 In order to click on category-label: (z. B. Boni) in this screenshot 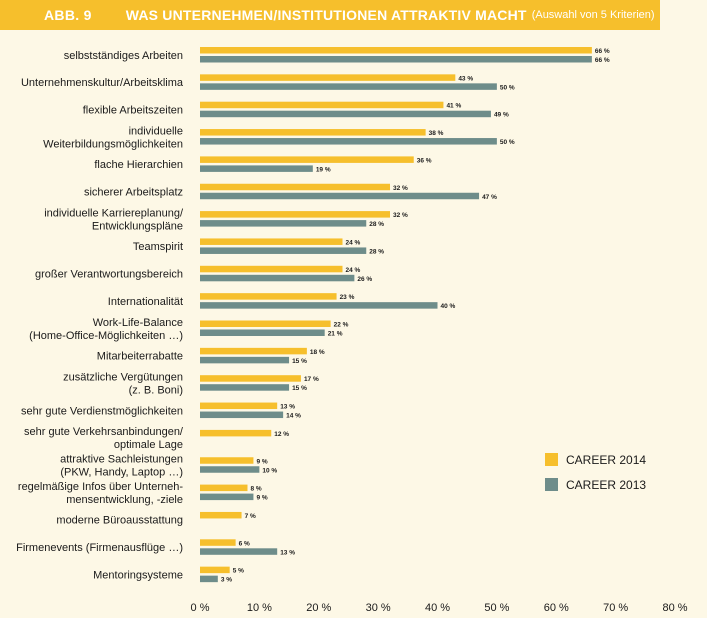, I will do `click(156, 390)`.